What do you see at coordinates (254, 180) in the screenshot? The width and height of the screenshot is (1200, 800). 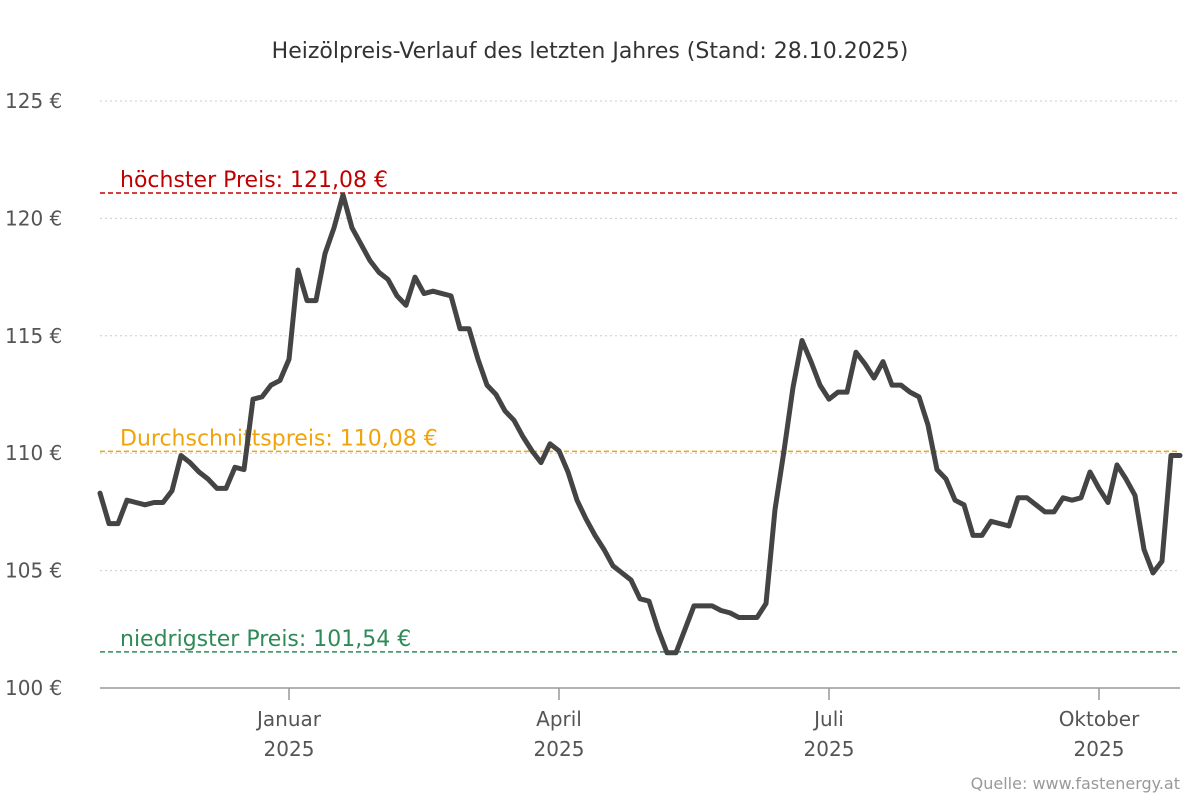 I see `reference-label: höchster Preis: 121,08 €` at bounding box center [254, 180].